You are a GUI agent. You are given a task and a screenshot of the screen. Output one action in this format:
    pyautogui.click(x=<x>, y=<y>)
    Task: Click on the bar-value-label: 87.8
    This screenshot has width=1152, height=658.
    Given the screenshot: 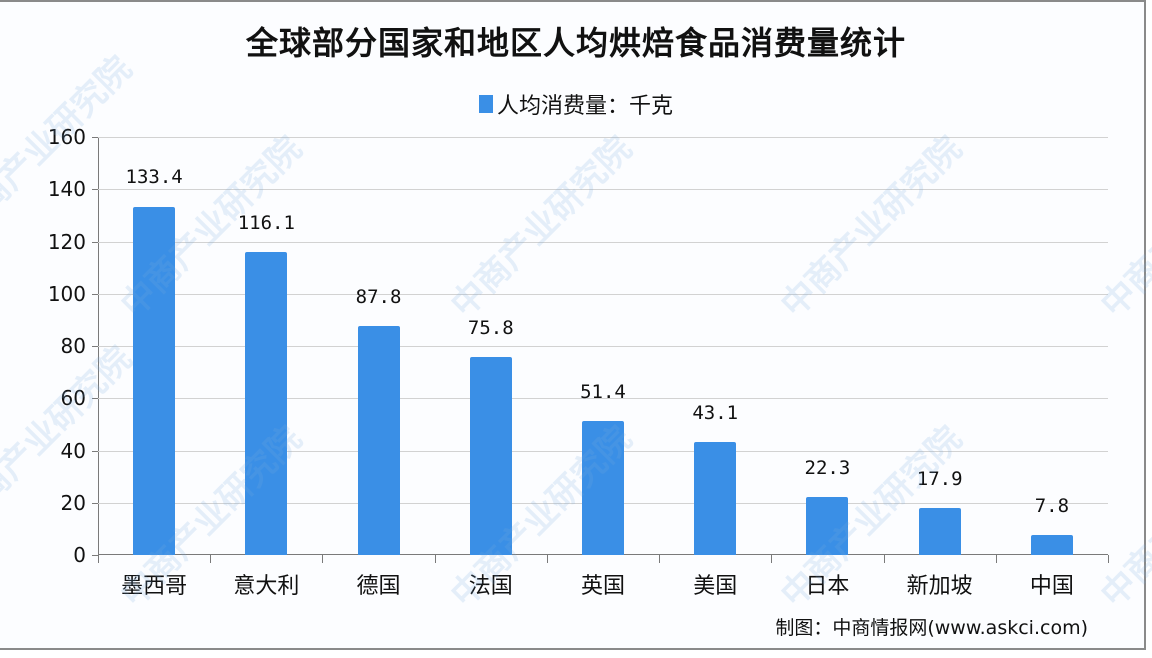 What is the action you would take?
    pyautogui.click(x=378, y=296)
    